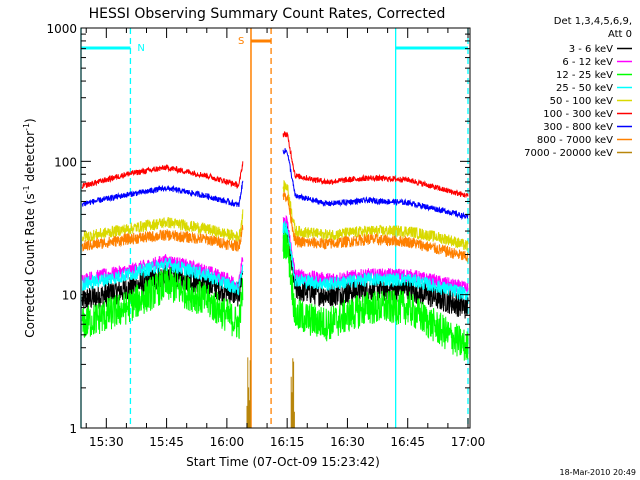  What do you see at coordinates (575, 140) in the screenshot?
I see `legend-entry-label: 800 - 7000 keV` at bounding box center [575, 140].